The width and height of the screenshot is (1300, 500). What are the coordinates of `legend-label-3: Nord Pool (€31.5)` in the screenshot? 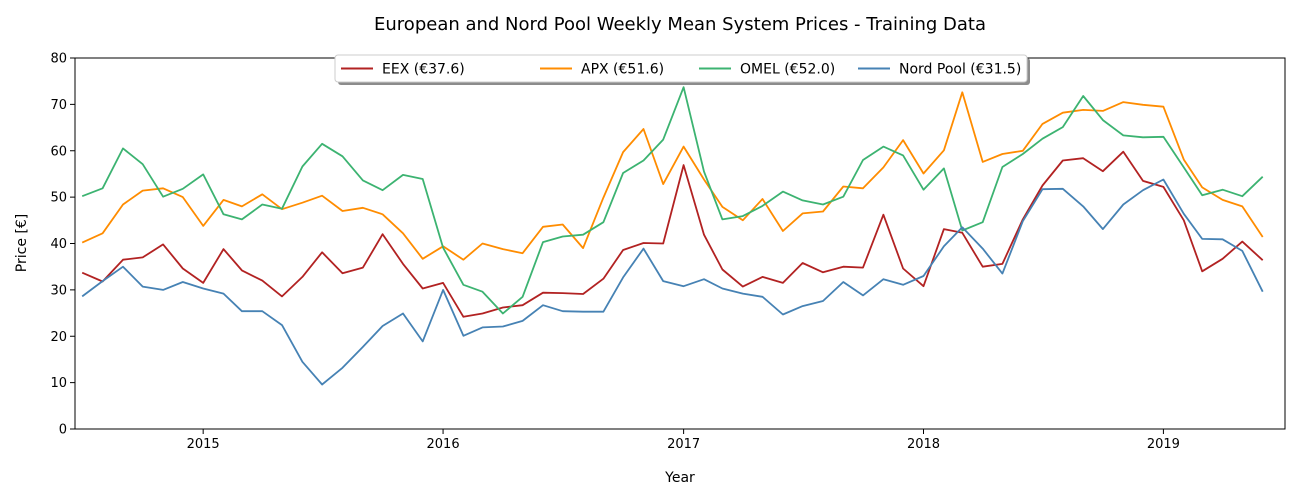 It's located at (960, 70).